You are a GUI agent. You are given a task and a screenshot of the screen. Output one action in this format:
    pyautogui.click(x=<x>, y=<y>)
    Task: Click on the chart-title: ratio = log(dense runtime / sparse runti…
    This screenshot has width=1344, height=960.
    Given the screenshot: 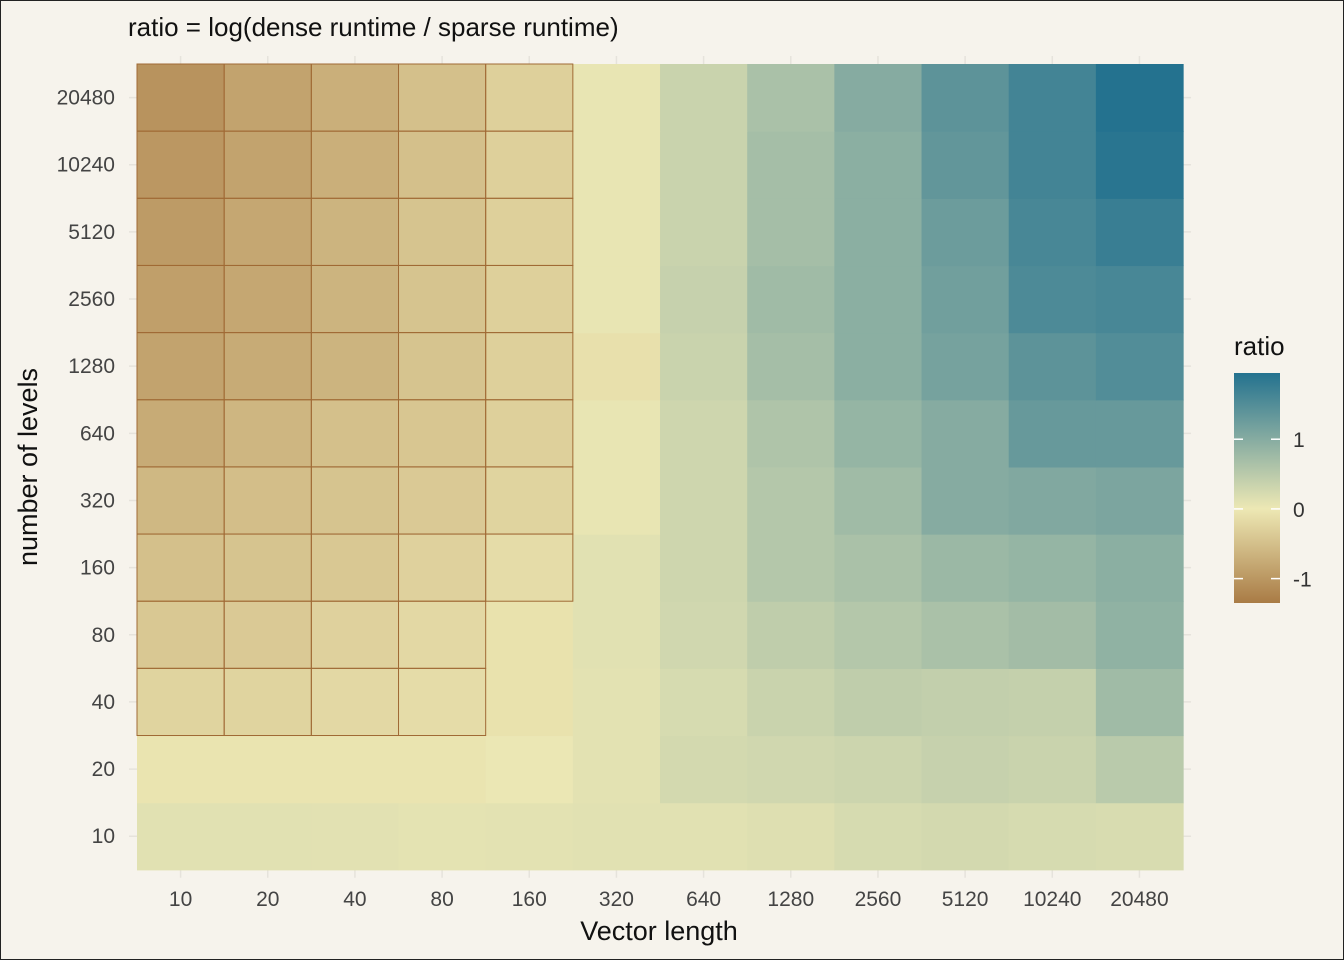 What is the action you would take?
    pyautogui.click(x=373, y=27)
    